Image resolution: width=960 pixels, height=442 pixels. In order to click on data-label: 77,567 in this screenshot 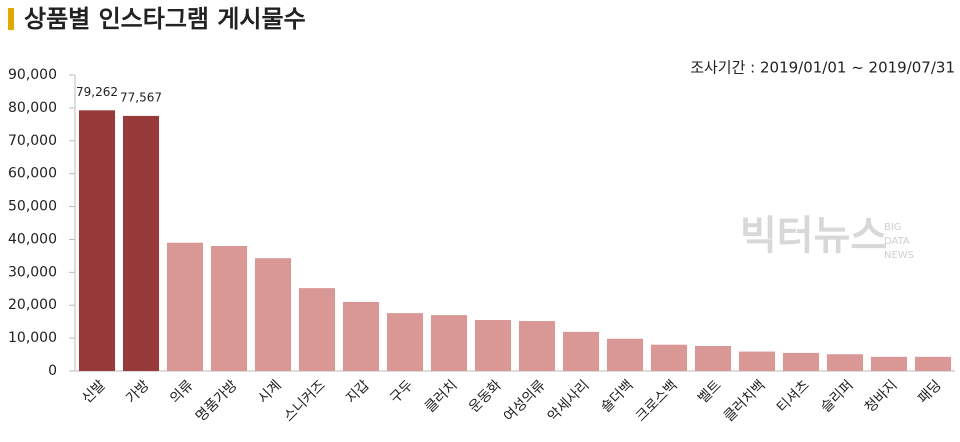, I will do `click(141, 97)`.